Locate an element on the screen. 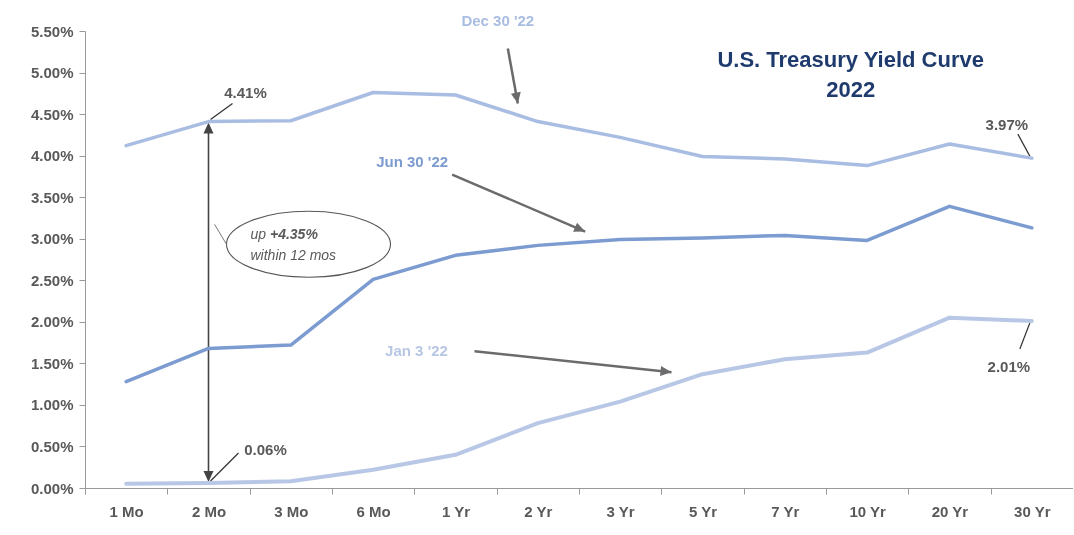 This screenshot has width=1074, height=535. x-tick-label: 2 Mo is located at coordinates (209, 511).